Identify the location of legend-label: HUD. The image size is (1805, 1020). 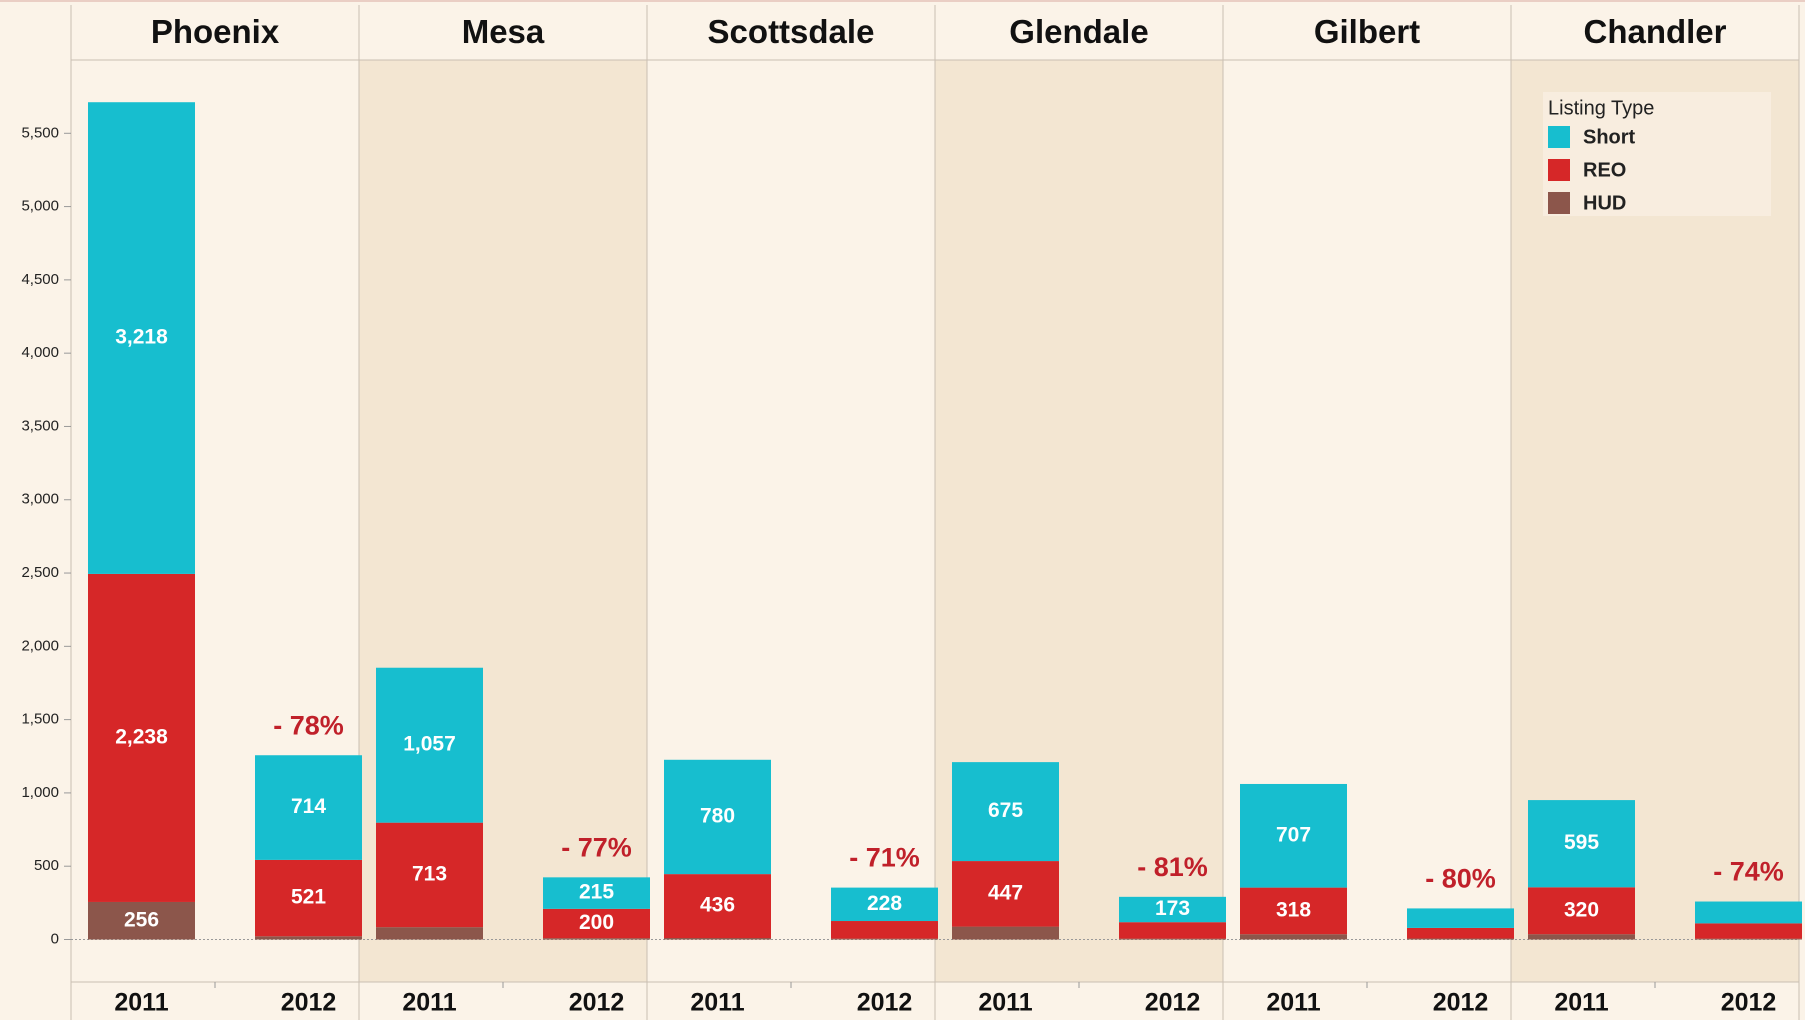
(1604, 203).